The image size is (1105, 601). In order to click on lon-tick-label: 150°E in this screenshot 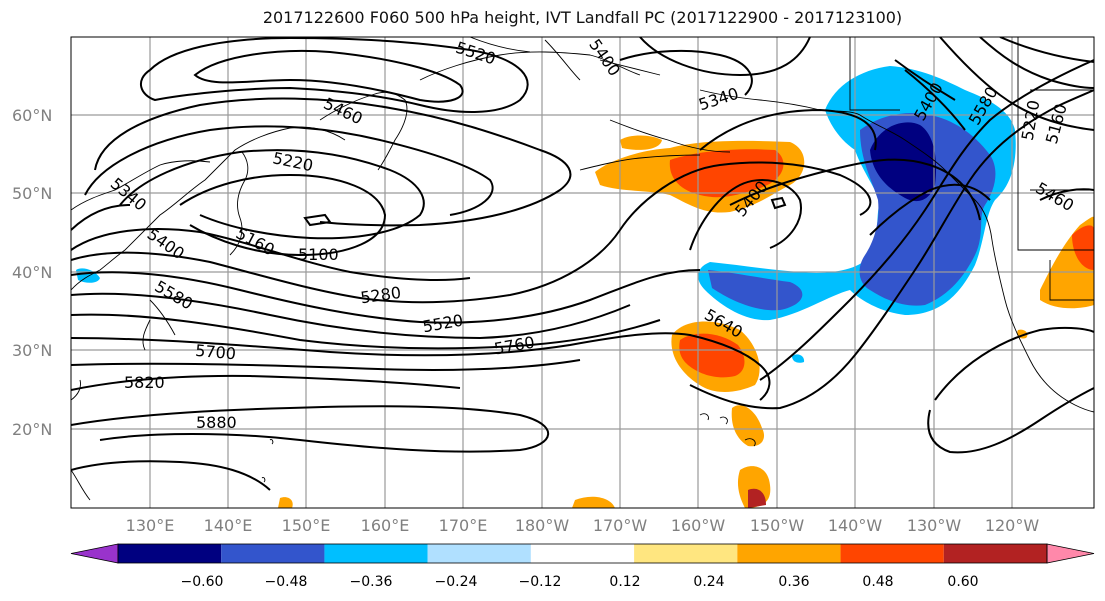, I will do `click(306, 525)`.